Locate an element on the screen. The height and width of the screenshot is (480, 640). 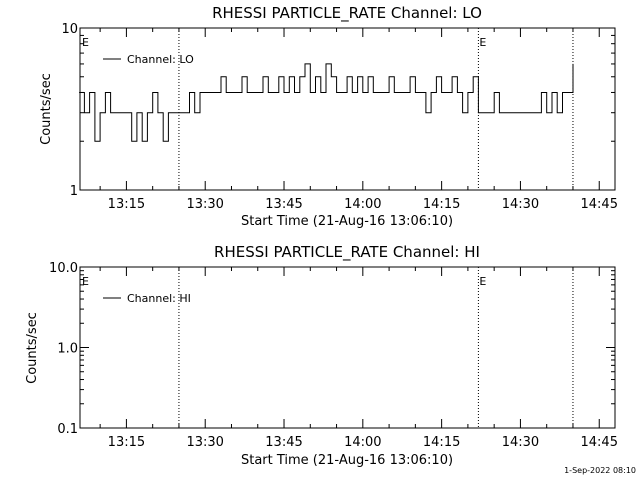
y-tick-label: 1.0 is located at coordinates (67, 349).